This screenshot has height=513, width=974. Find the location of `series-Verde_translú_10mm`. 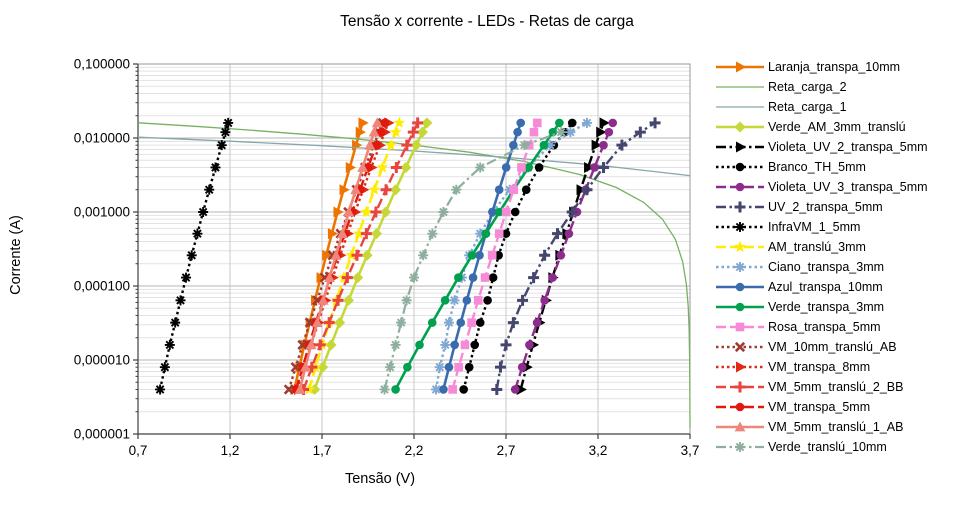

series-Verde_translú_10mm is located at coordinates (473, 261).